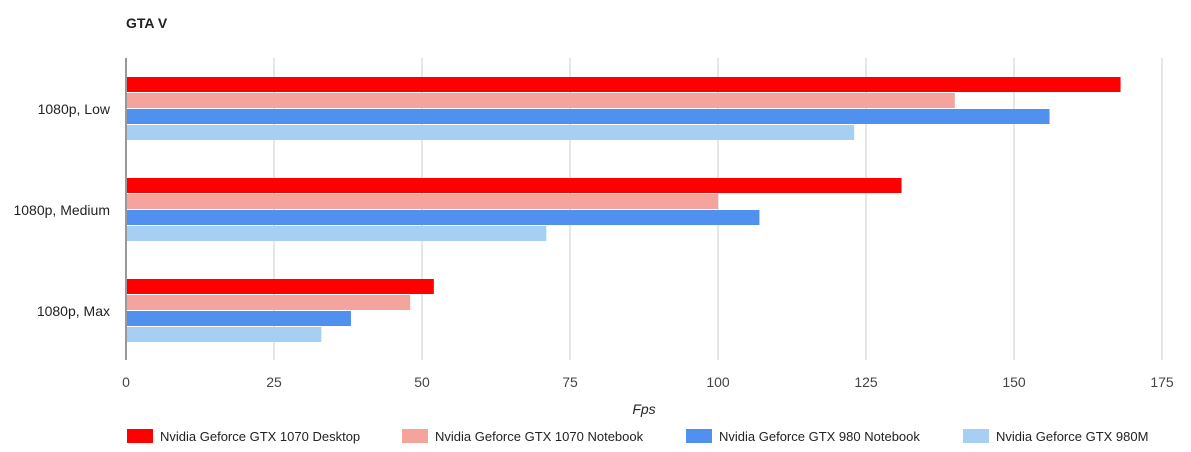  What do you see at coordinates (422, 382) in the screenshot?
I see `x-tick-label: 50` at bounding box center [422, 382].